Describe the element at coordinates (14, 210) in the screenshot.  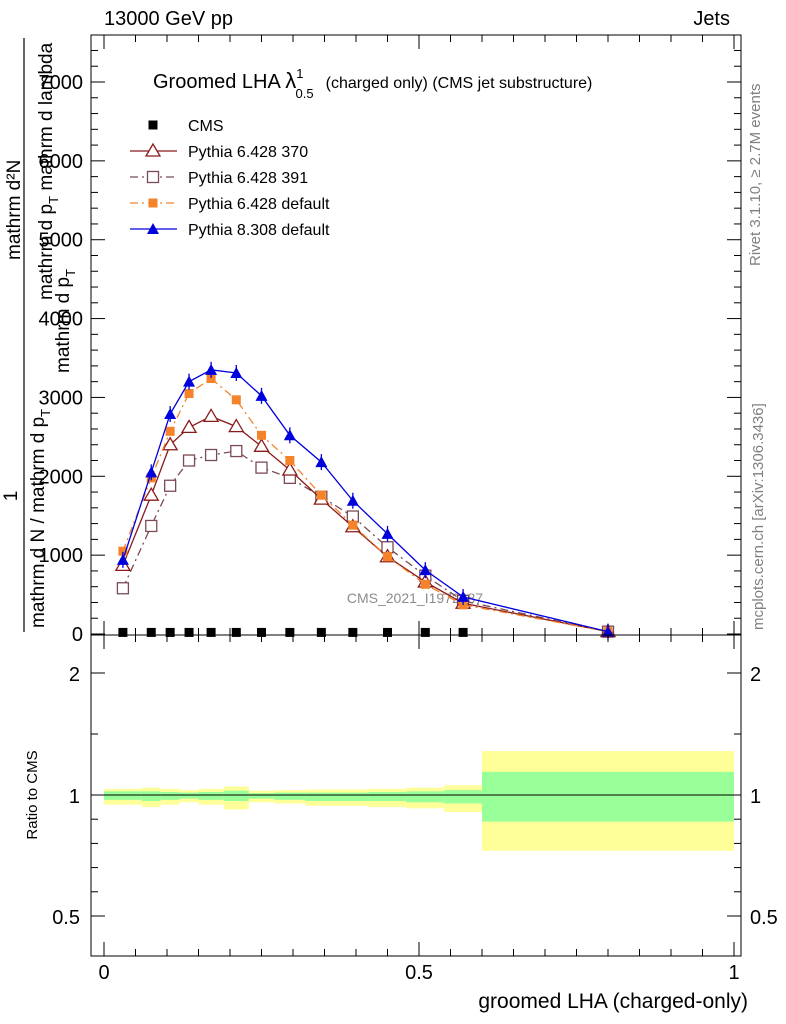
I see `ylabel-numerator: mathrm d²N` at that location.